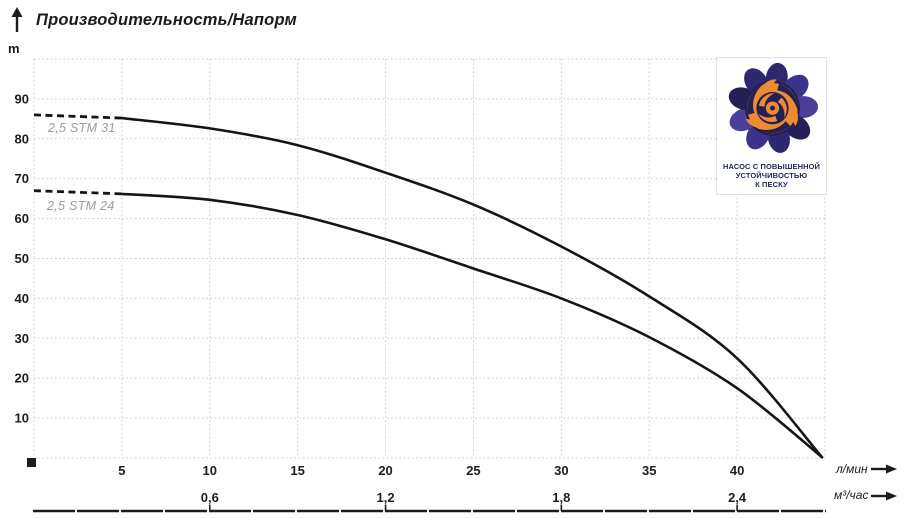  Describe the element at coordinates (166, 20) in the screenshot. I see `chart-title: Производительность/Напорм` at that location.